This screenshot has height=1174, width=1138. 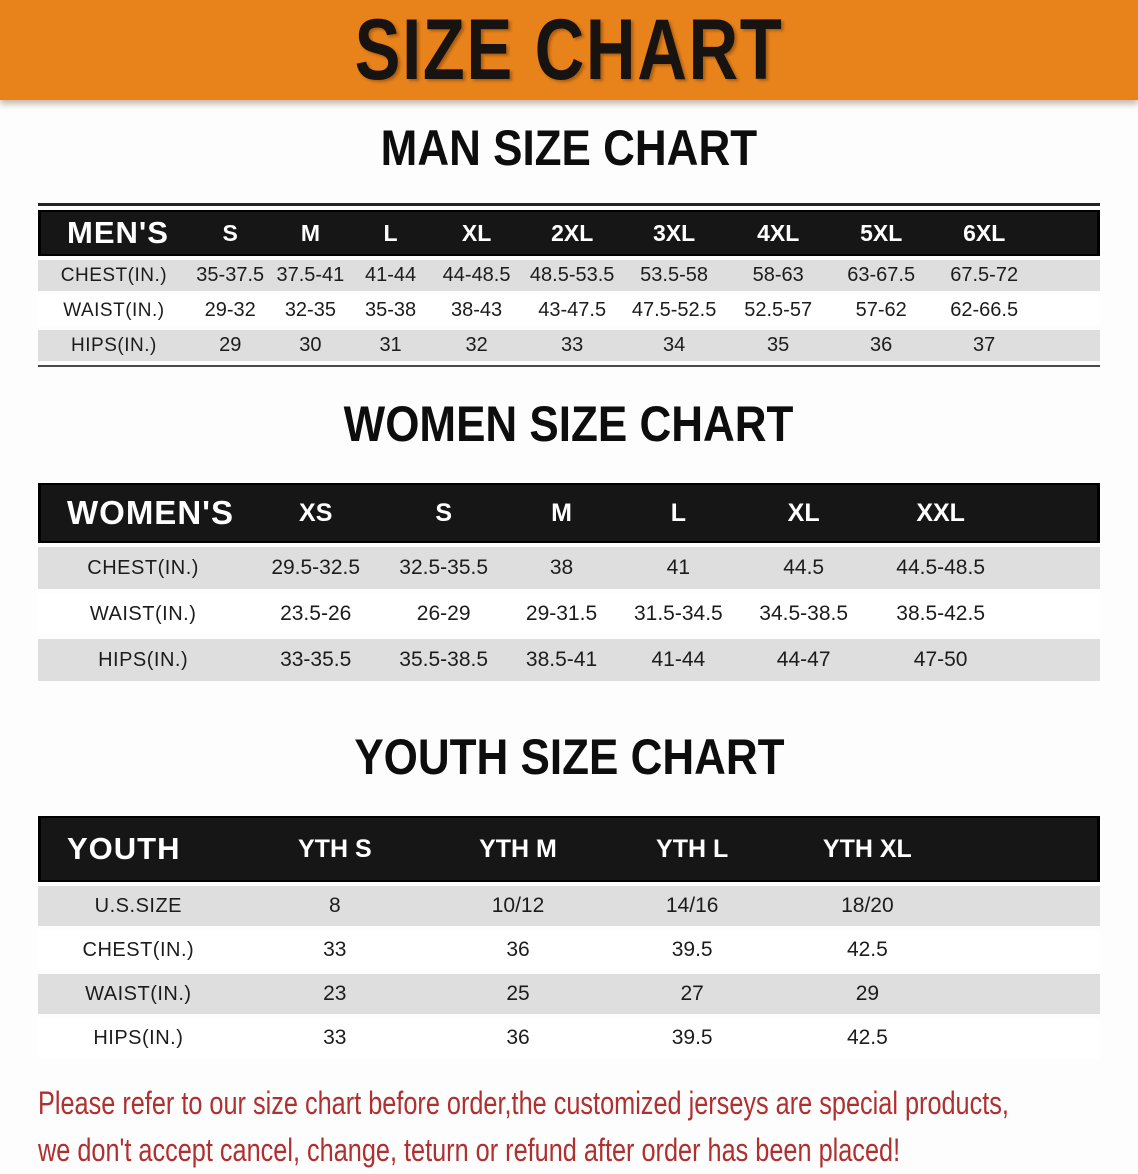 I want to click on youth-cell: 8, so click(x=334, y=906).